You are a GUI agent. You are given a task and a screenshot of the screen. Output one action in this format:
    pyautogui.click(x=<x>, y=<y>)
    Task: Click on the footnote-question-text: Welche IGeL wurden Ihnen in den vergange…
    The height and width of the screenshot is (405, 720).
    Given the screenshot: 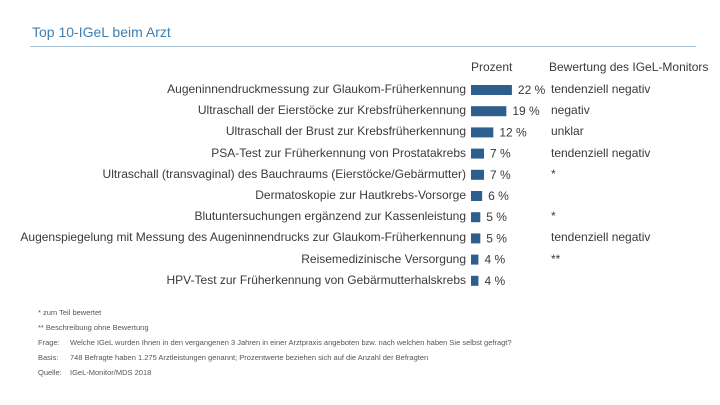 What is the action you would take?
    pyautogui.click(x=291, y=342)
    